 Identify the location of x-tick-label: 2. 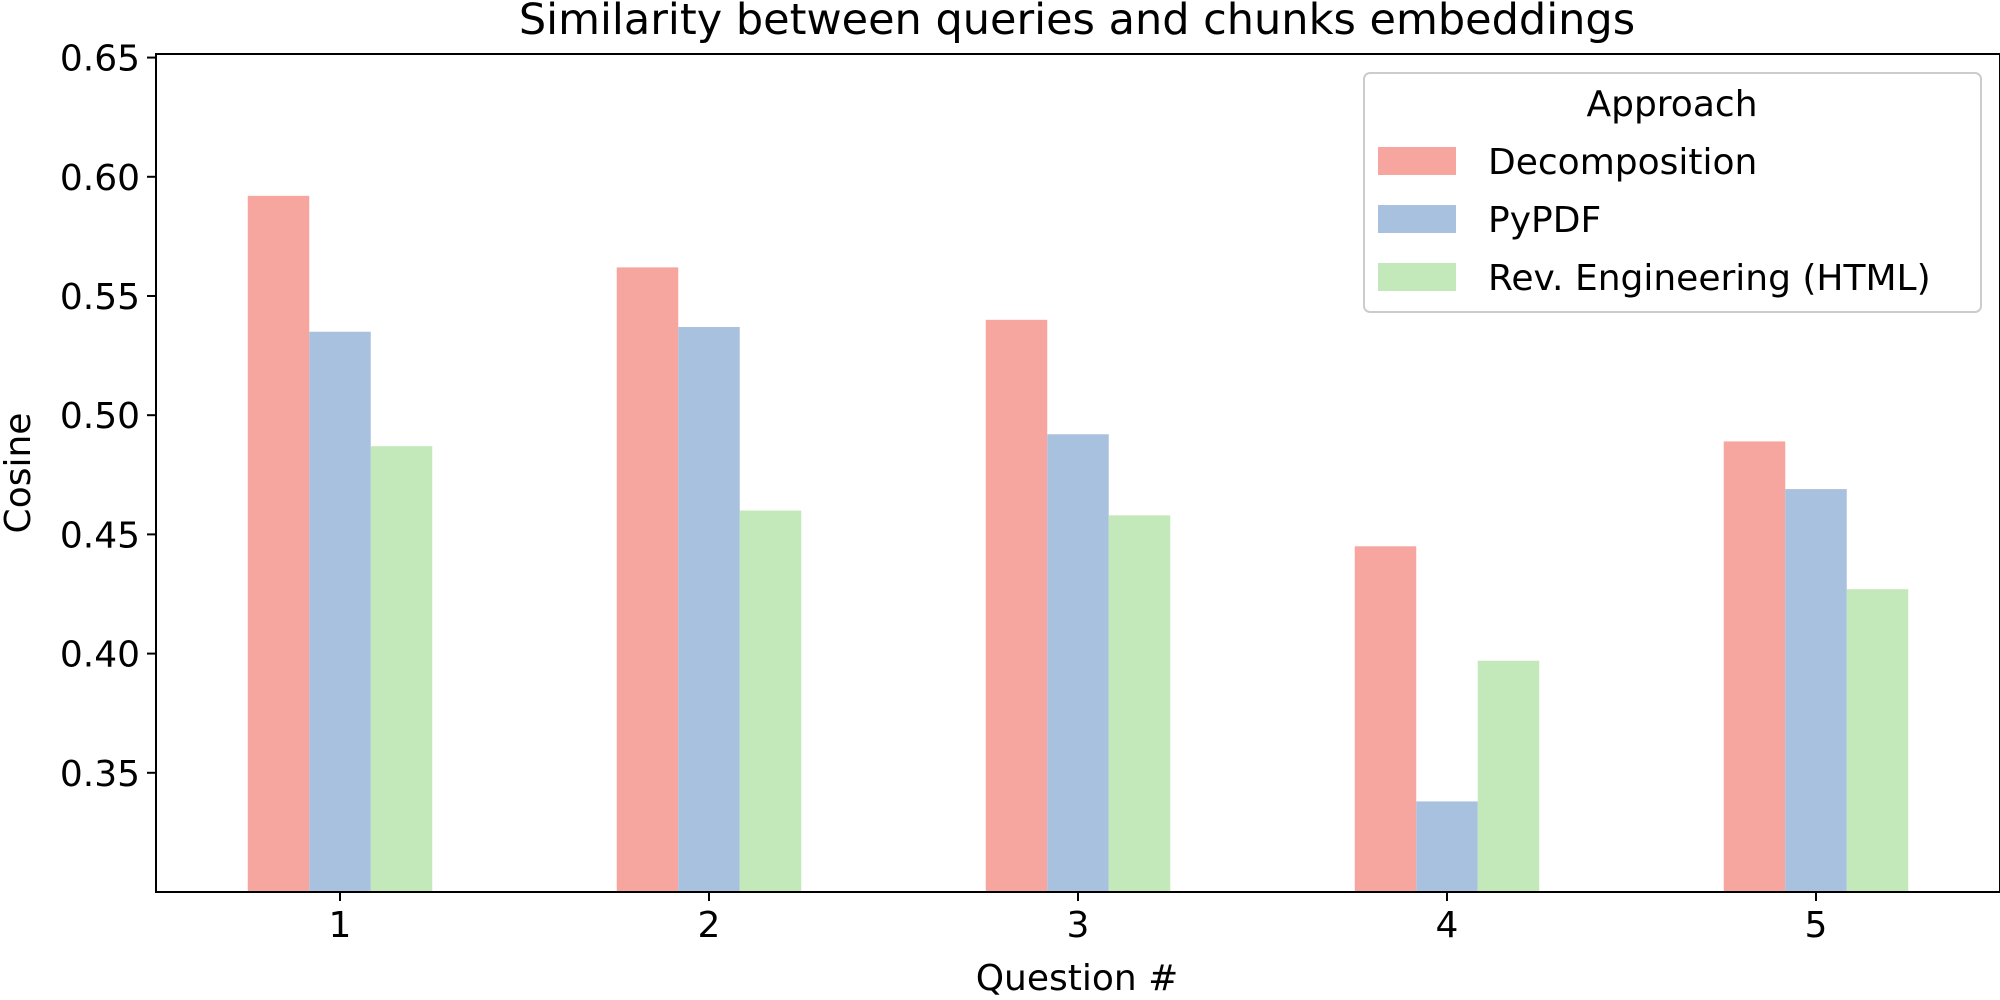
(709, 925).